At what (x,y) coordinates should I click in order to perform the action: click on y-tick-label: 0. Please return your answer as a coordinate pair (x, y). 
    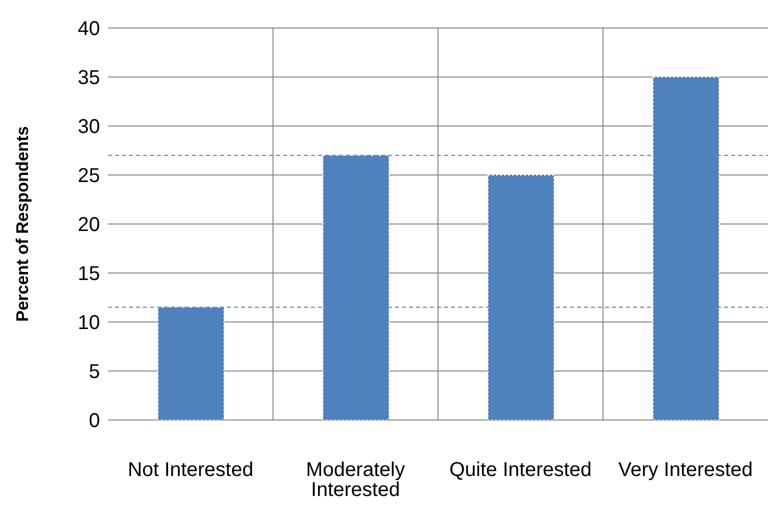
    Looking at the image, I should click on (94, 421).